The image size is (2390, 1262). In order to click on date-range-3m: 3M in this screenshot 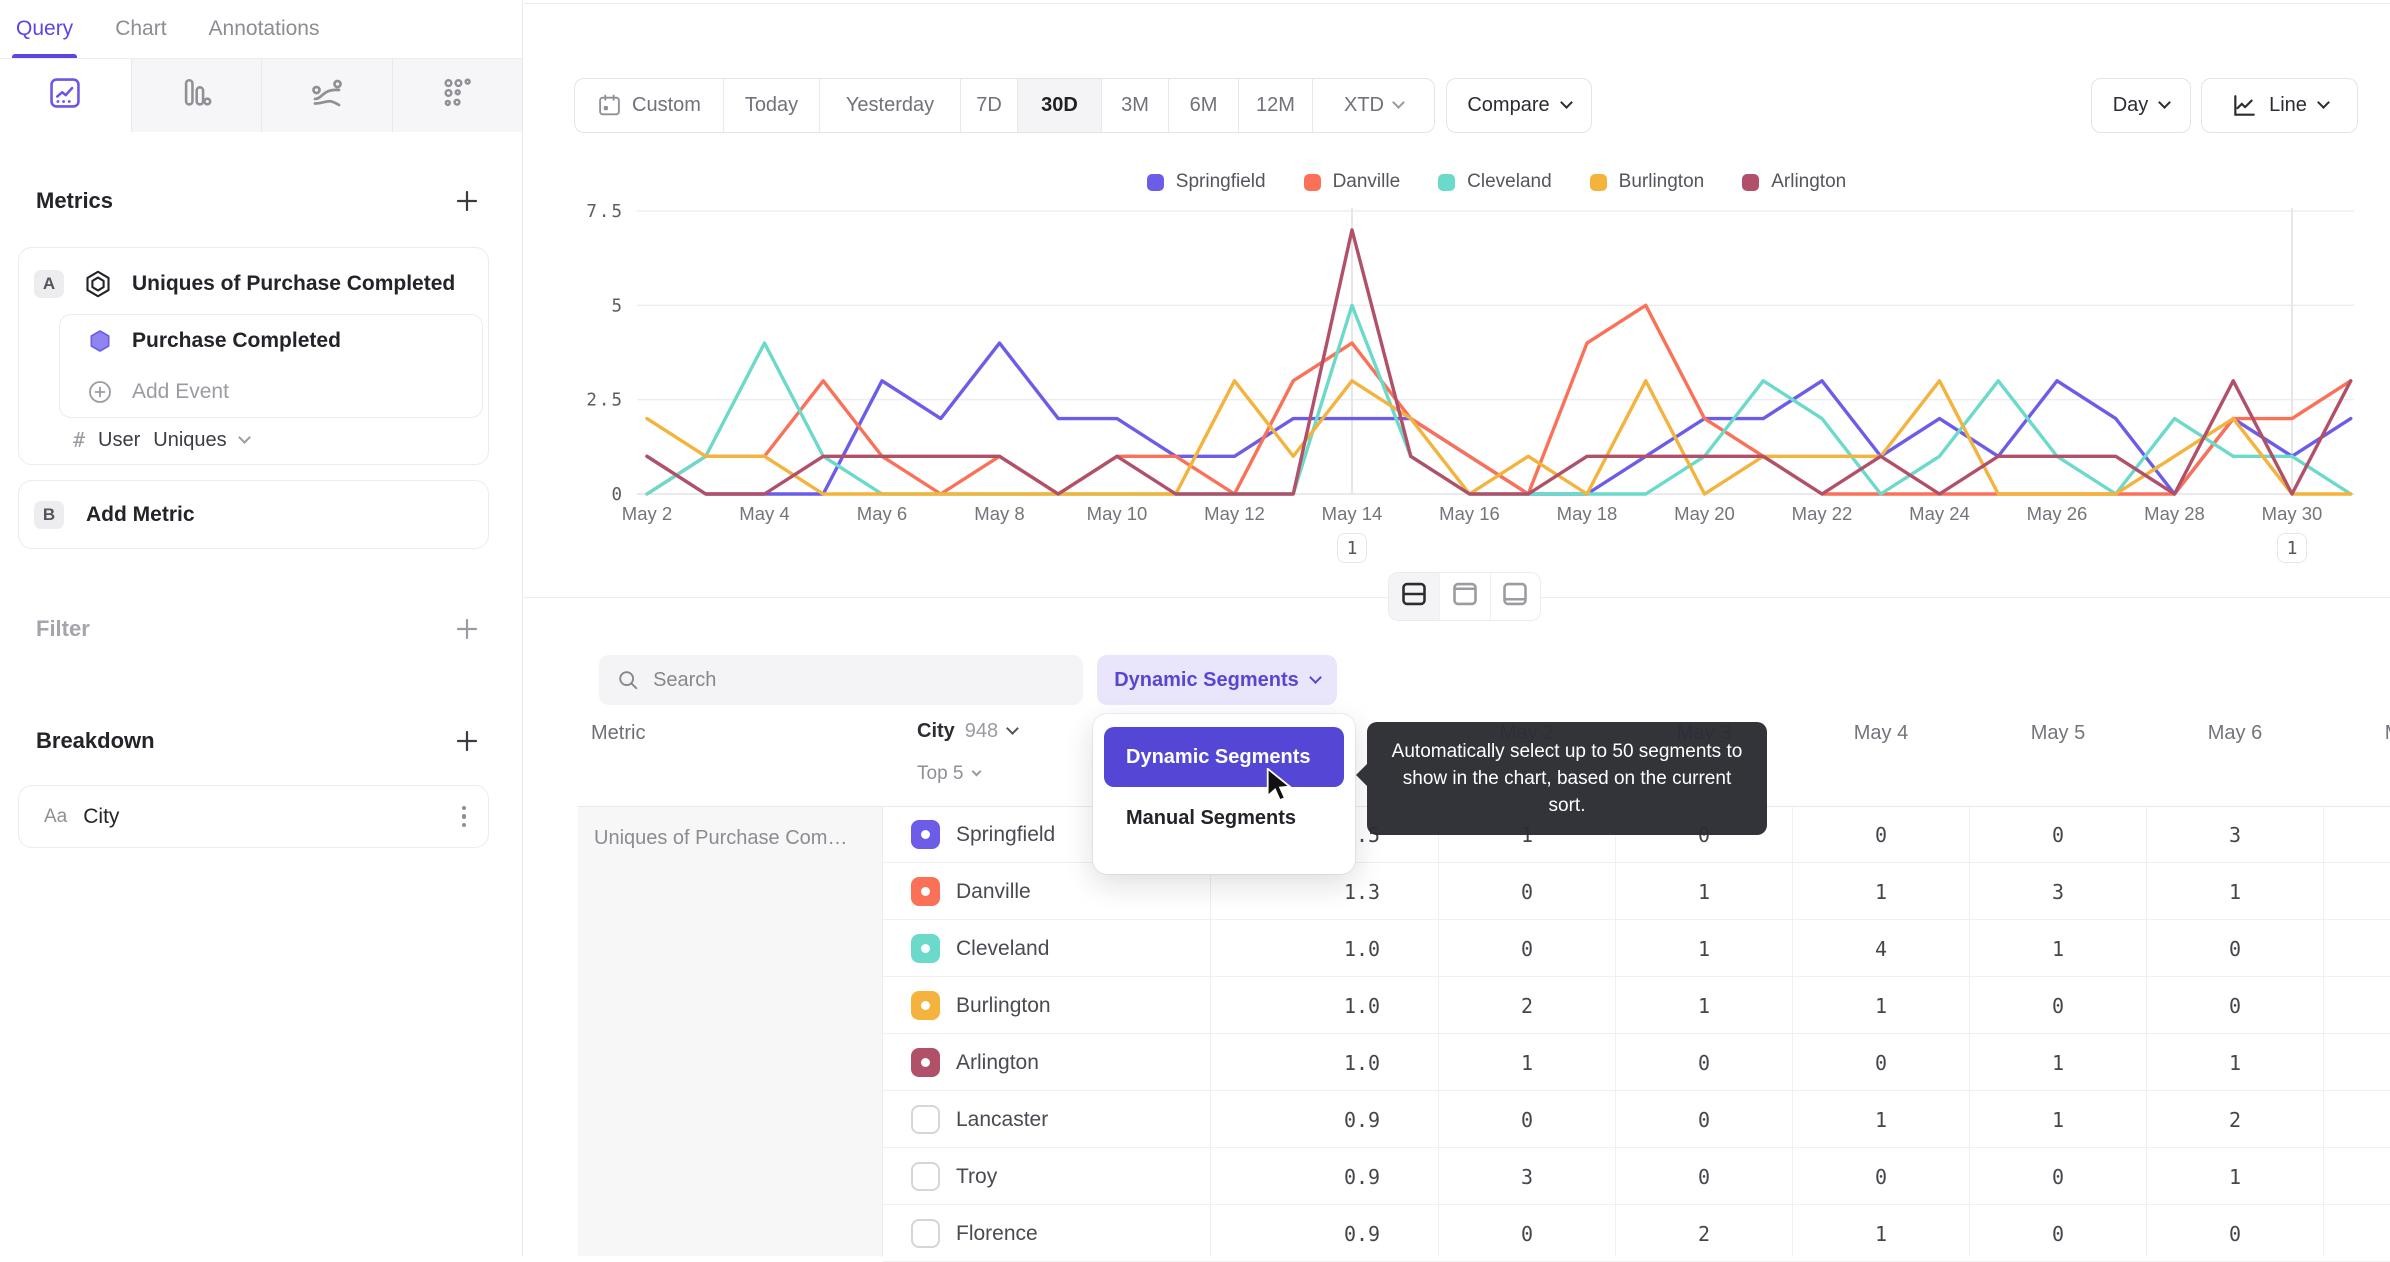, I will do `click(1134, 105)`.